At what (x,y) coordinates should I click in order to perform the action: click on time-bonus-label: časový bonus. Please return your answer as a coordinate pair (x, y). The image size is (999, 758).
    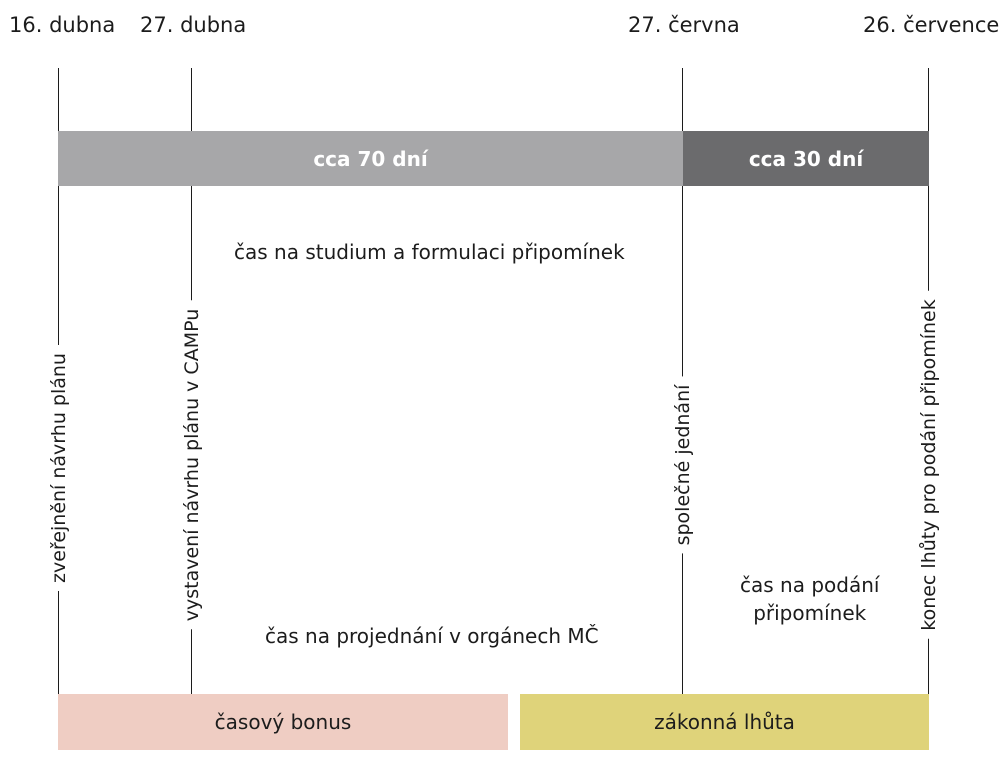
    Looking at the image, I should click on (283, 722).